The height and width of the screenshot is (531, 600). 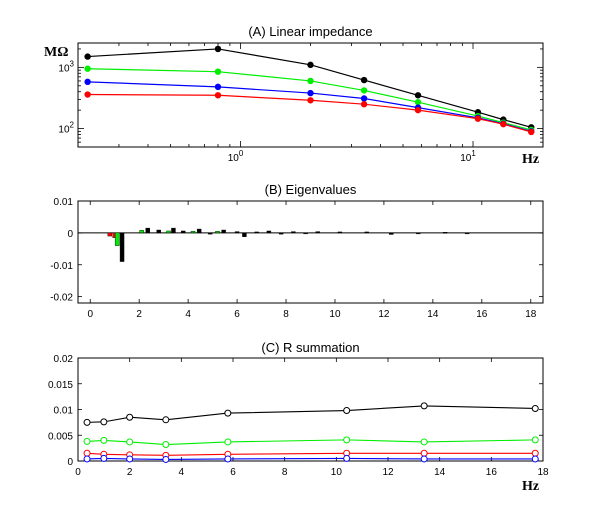 I want to click on panel-a-ytick-label: 10³, so click(x=66, y=66).